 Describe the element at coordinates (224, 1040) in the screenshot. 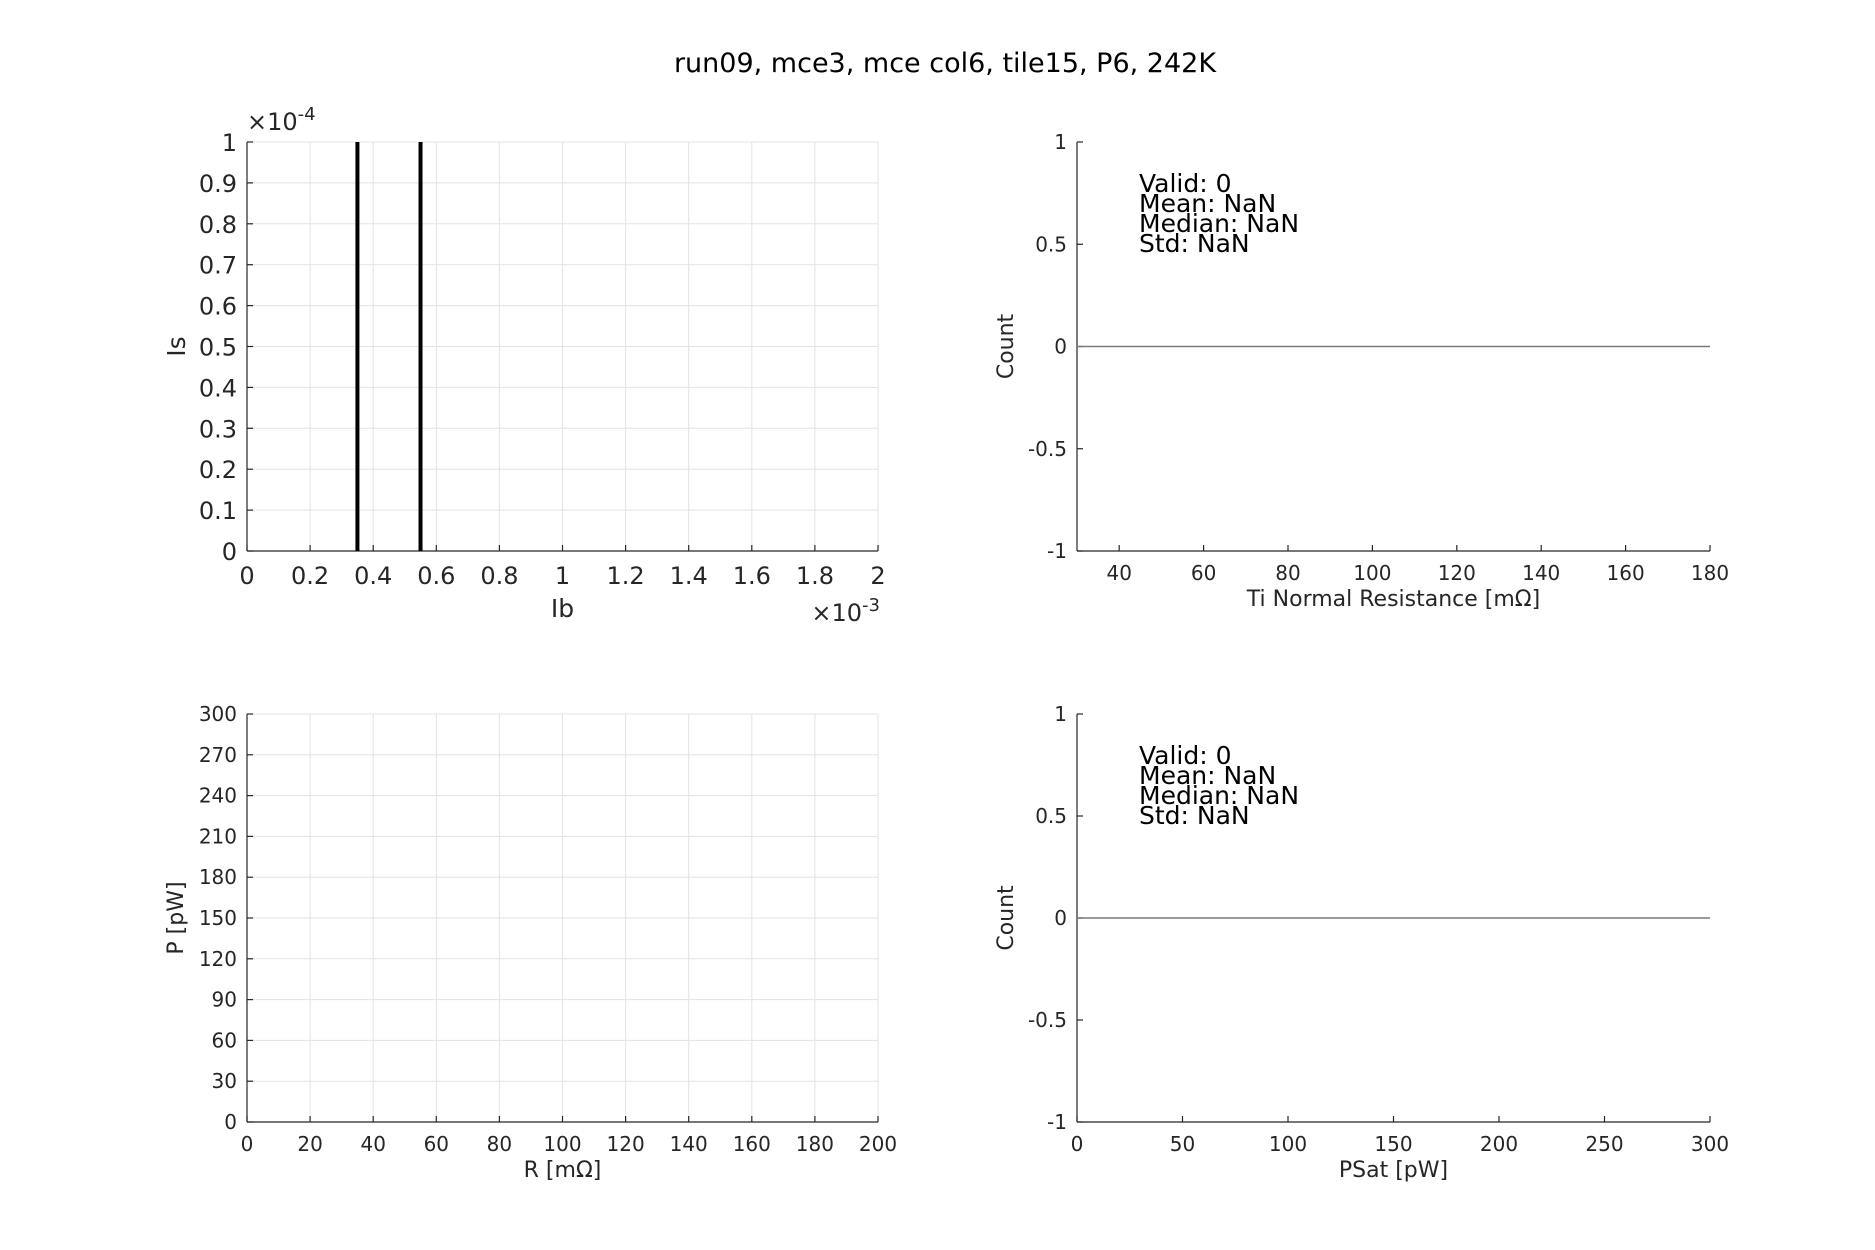

I see `y-tick-label: 60` at that location.